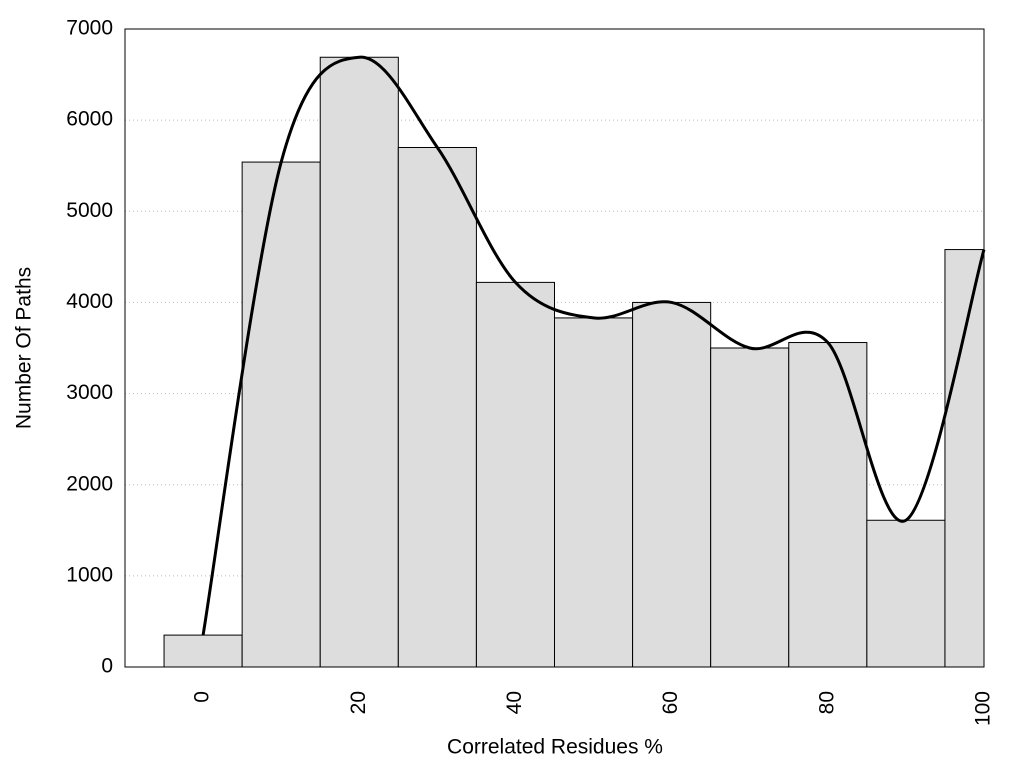  Describe the element at coordinates (89, 392) in the screenshot. I see `y-tick-label: 3000` at that location.